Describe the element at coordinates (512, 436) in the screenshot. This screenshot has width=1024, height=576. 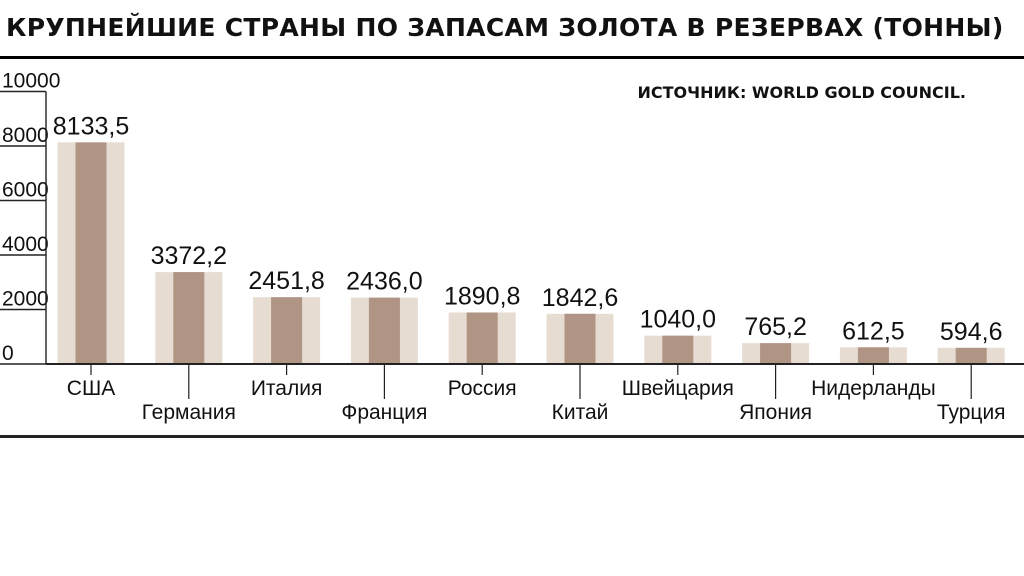
I see `bottom-rule` at that location.